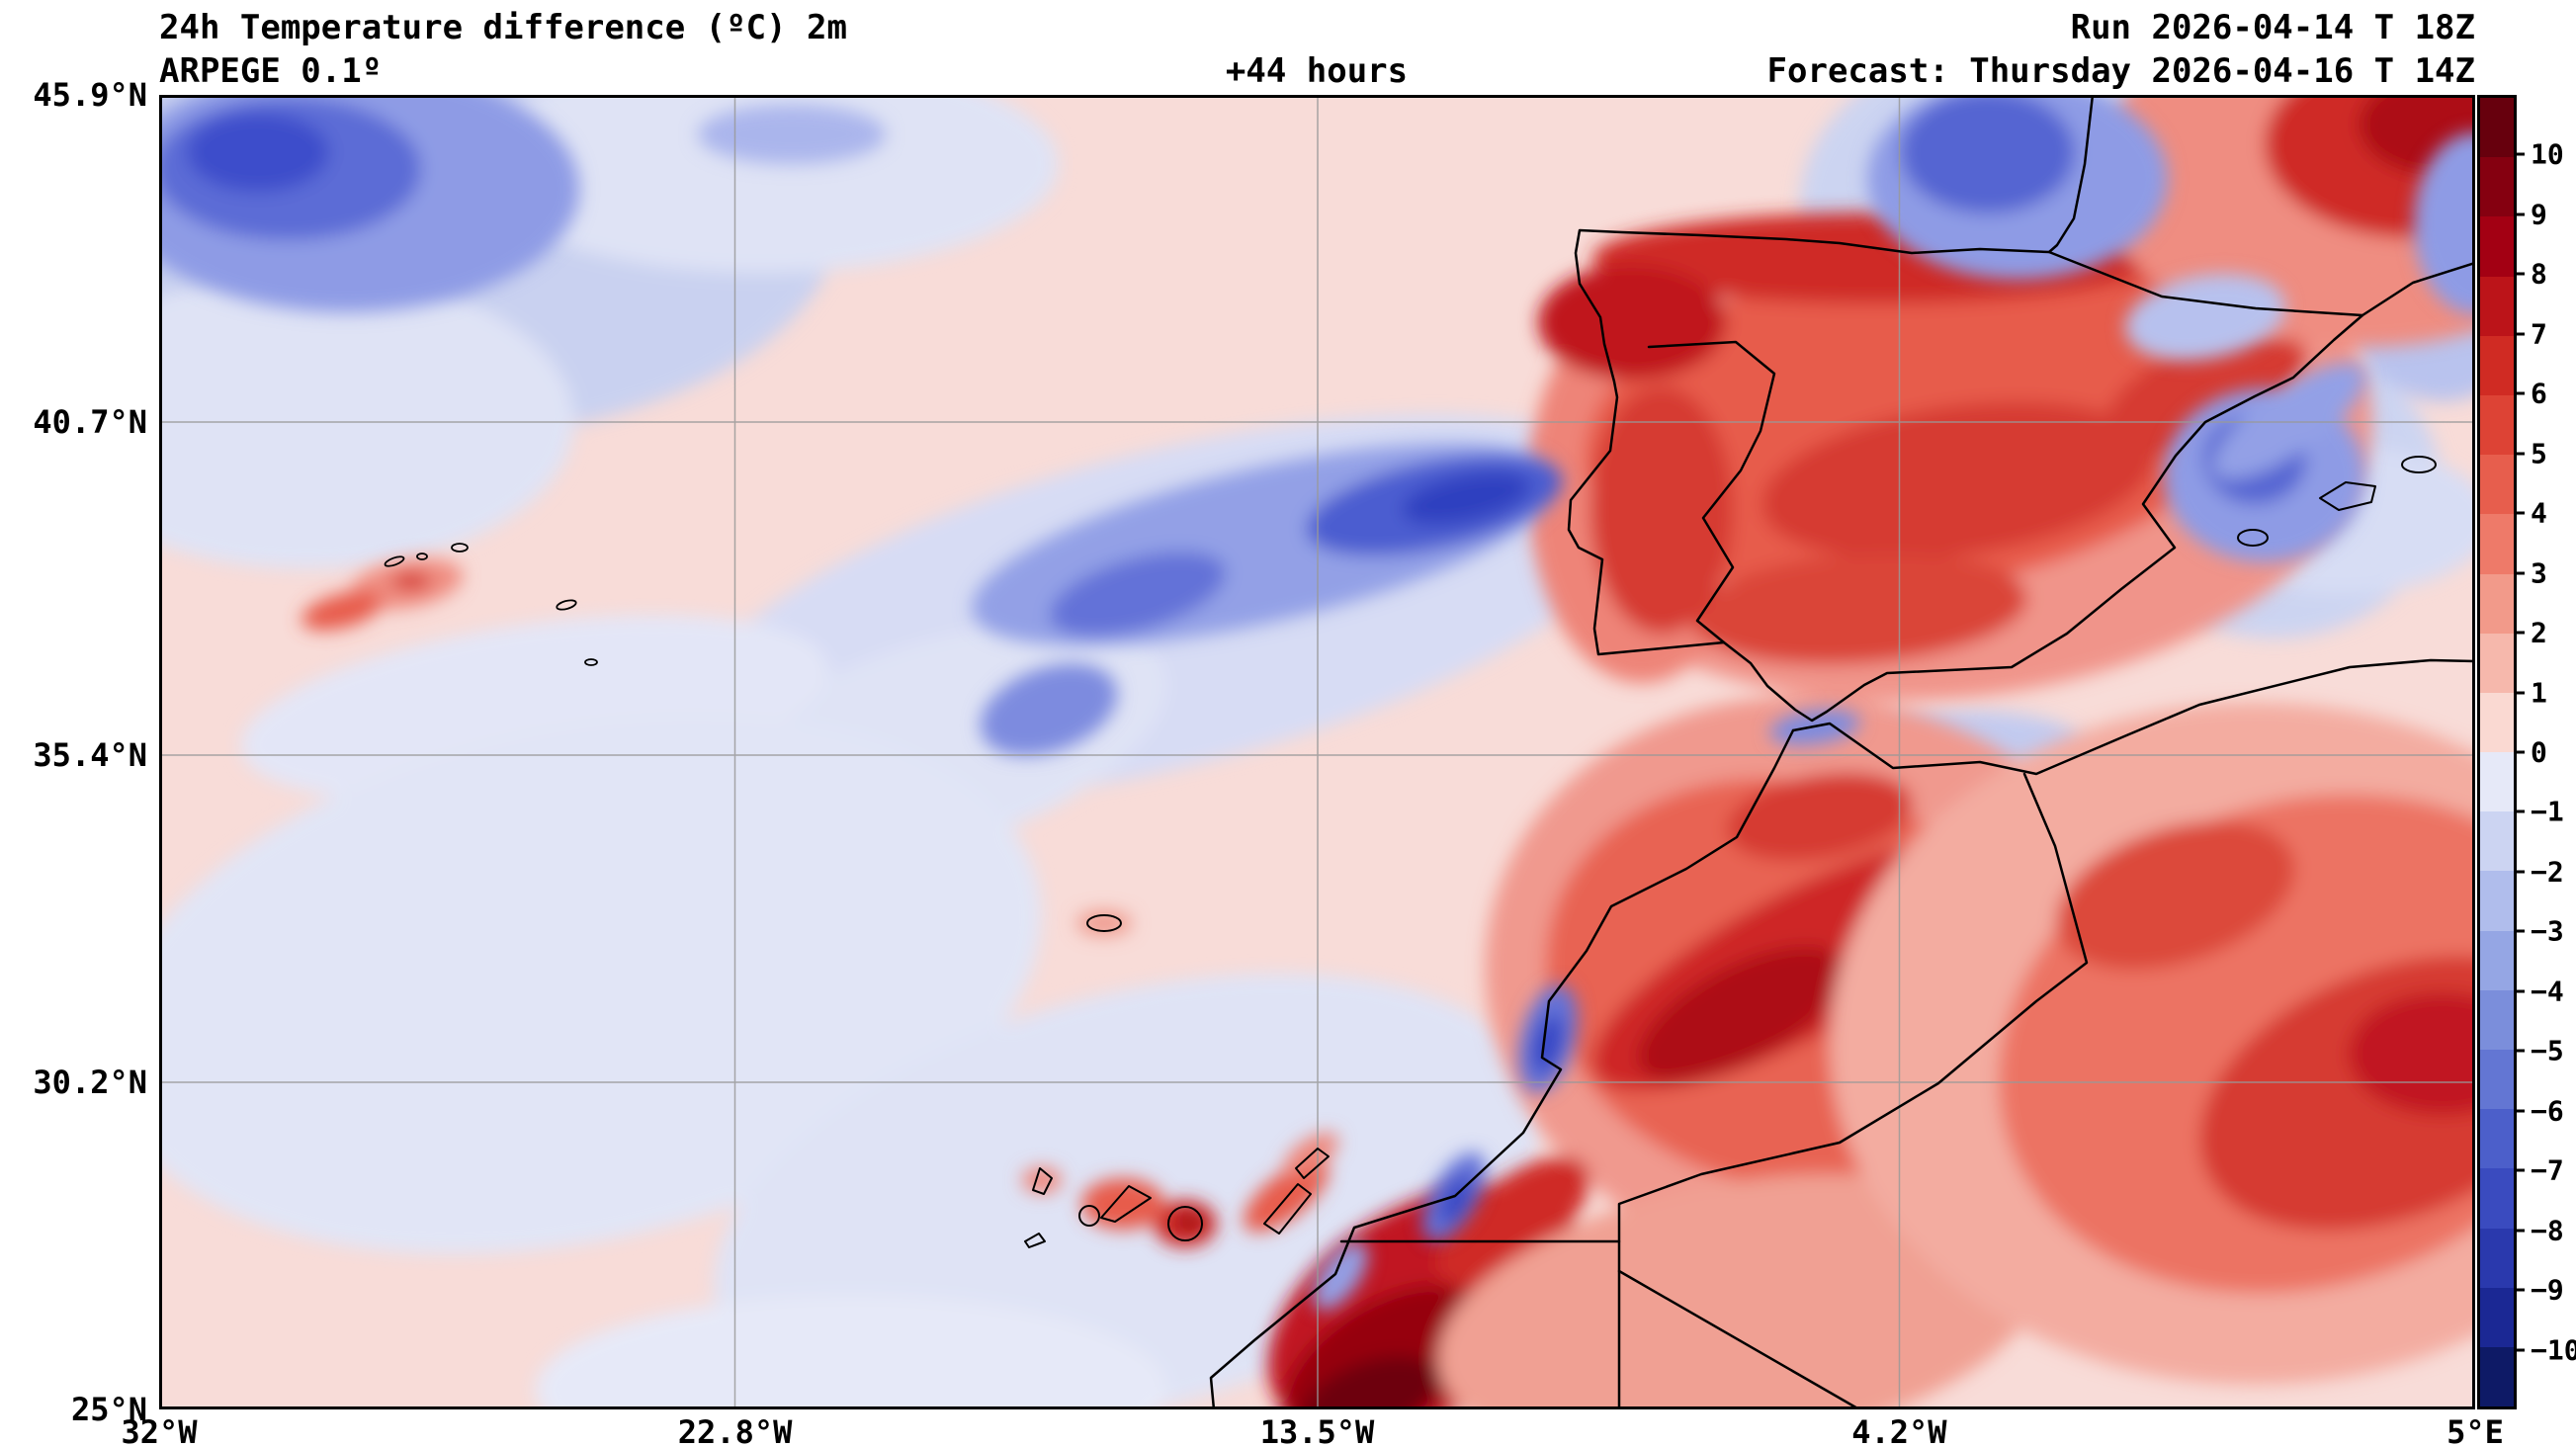  I want to click on lat-axis: 45.9°N 40.7°N 35.4°N 30.2°N 25°N, so click(76, 752).